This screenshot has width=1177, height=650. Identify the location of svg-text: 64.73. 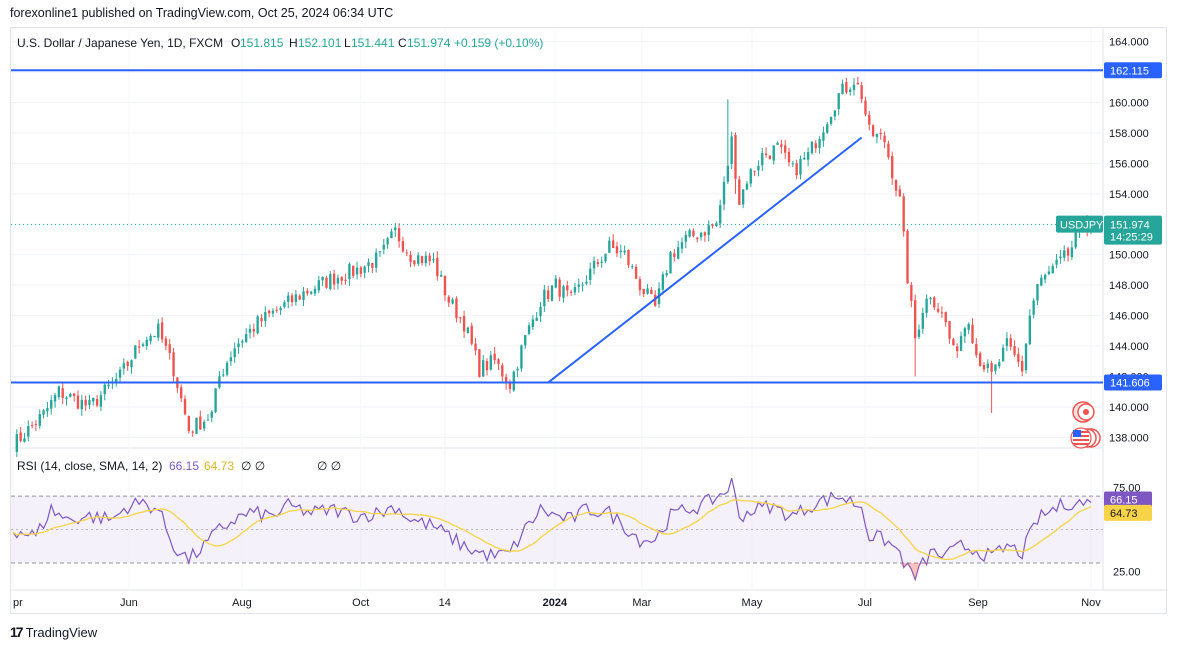
(1124, 514).